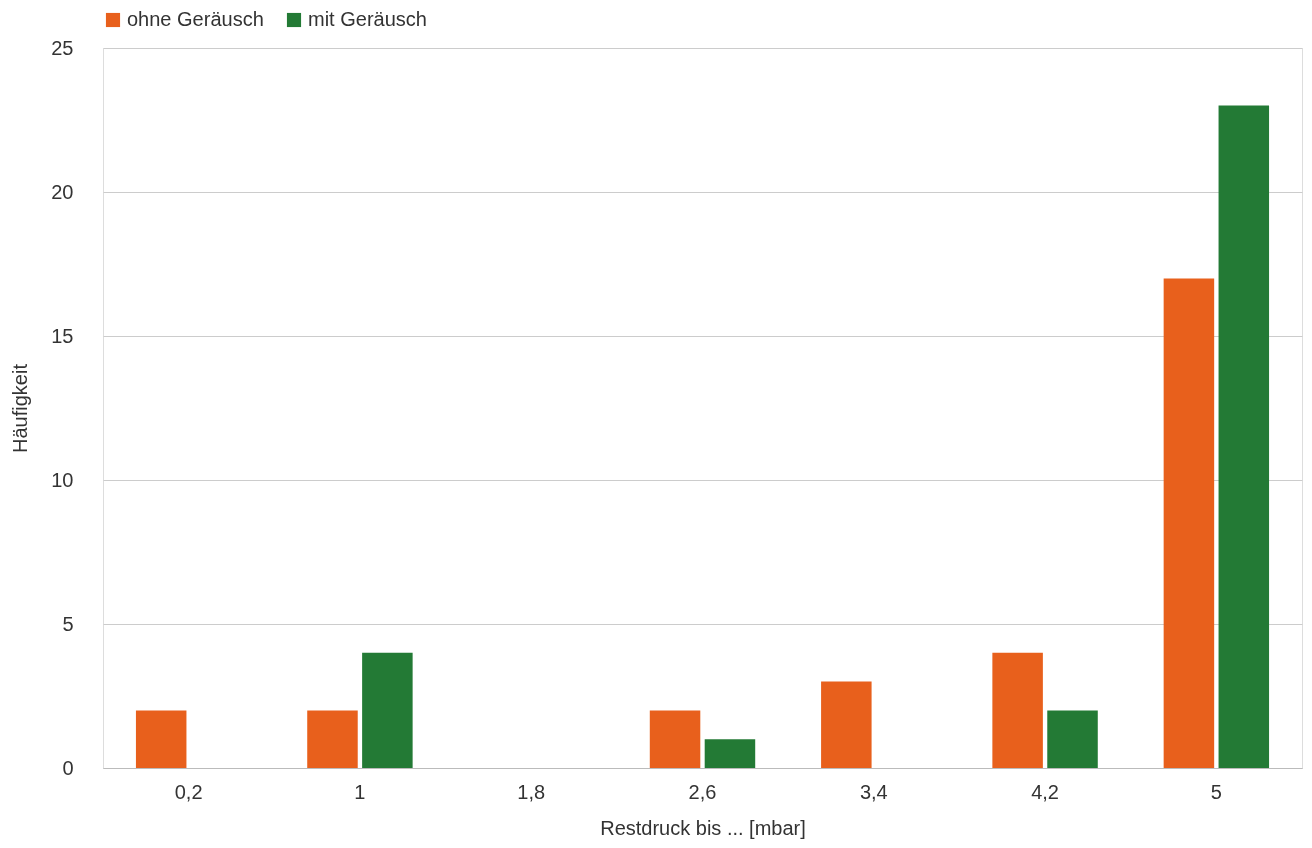 The width and height of the screenshot is (1312, 848). Describe the element at coordinates (195, 19) in the screenshot. I see `legend-label: ohne Geräusch` at that location.